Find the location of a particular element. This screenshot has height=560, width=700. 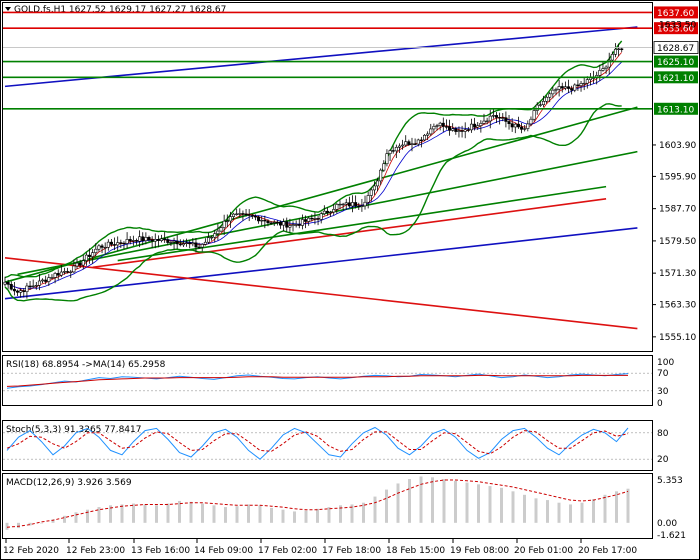

stoch-tick-label: 20 is located at coordinates (663, 460).